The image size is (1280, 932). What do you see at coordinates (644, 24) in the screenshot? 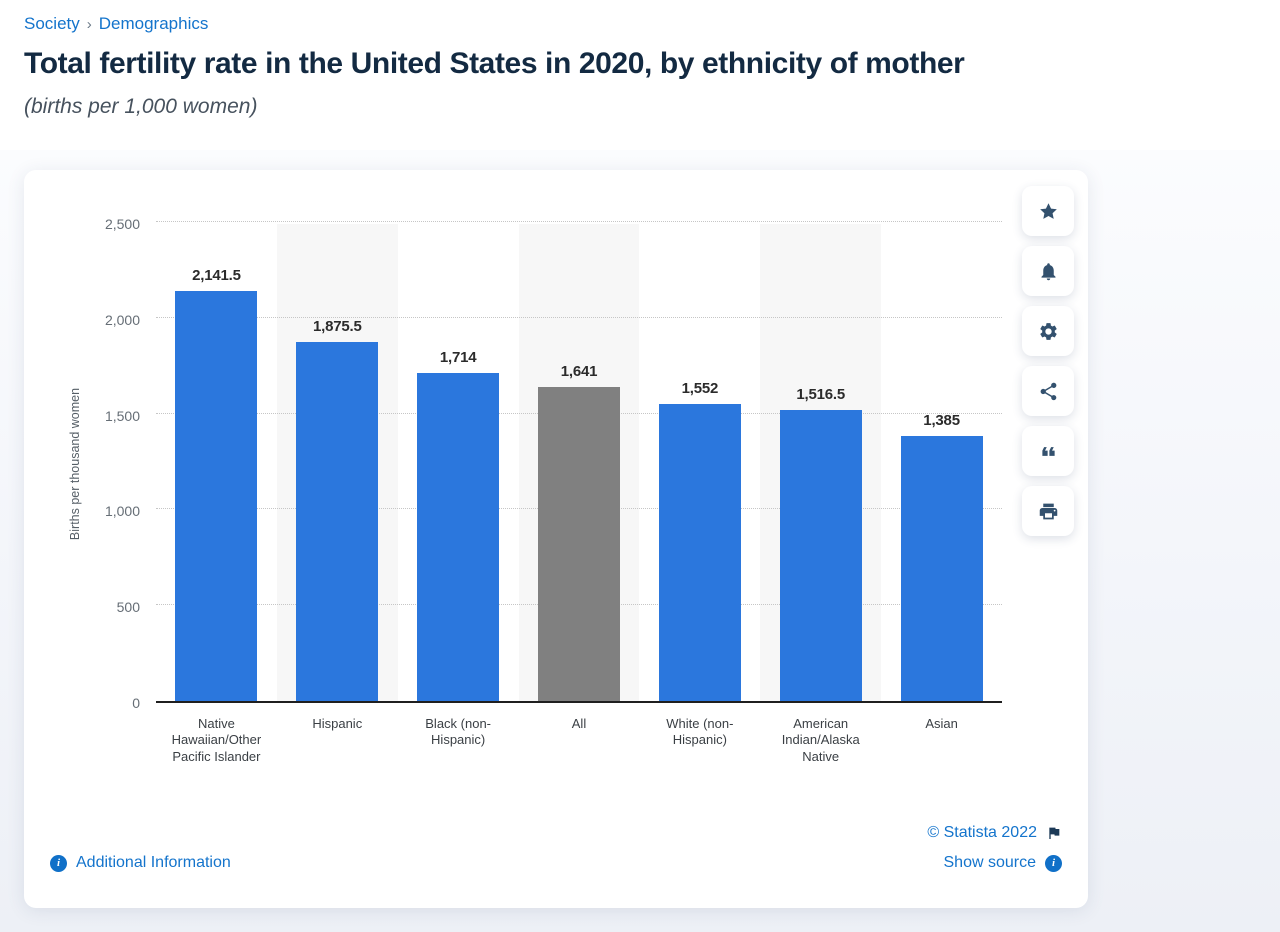
I see `breadcrumb: Society › Demographics` at bounding box center [644, 24].